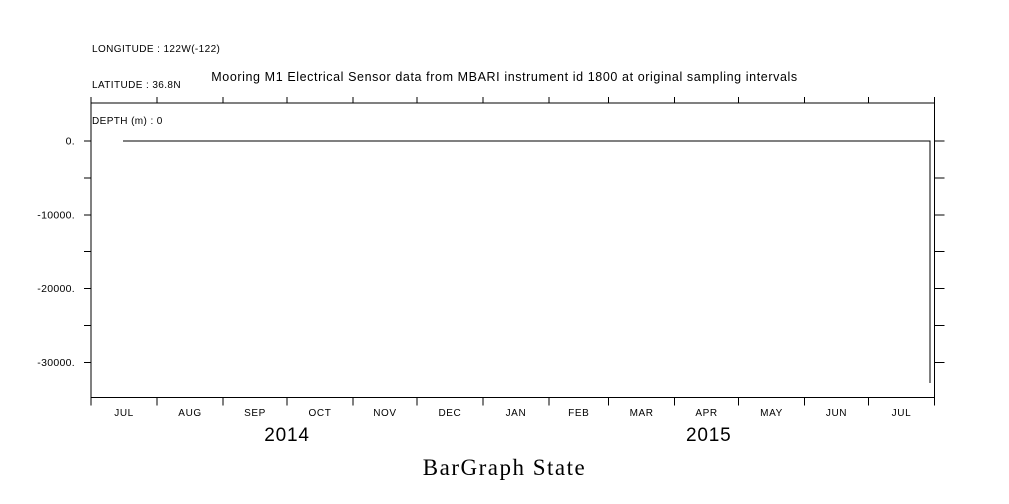  What do you see at coordinates (516, 413) in the screenshot?
I see `x-tick-label: JAN` at bounding box center [516, 413].